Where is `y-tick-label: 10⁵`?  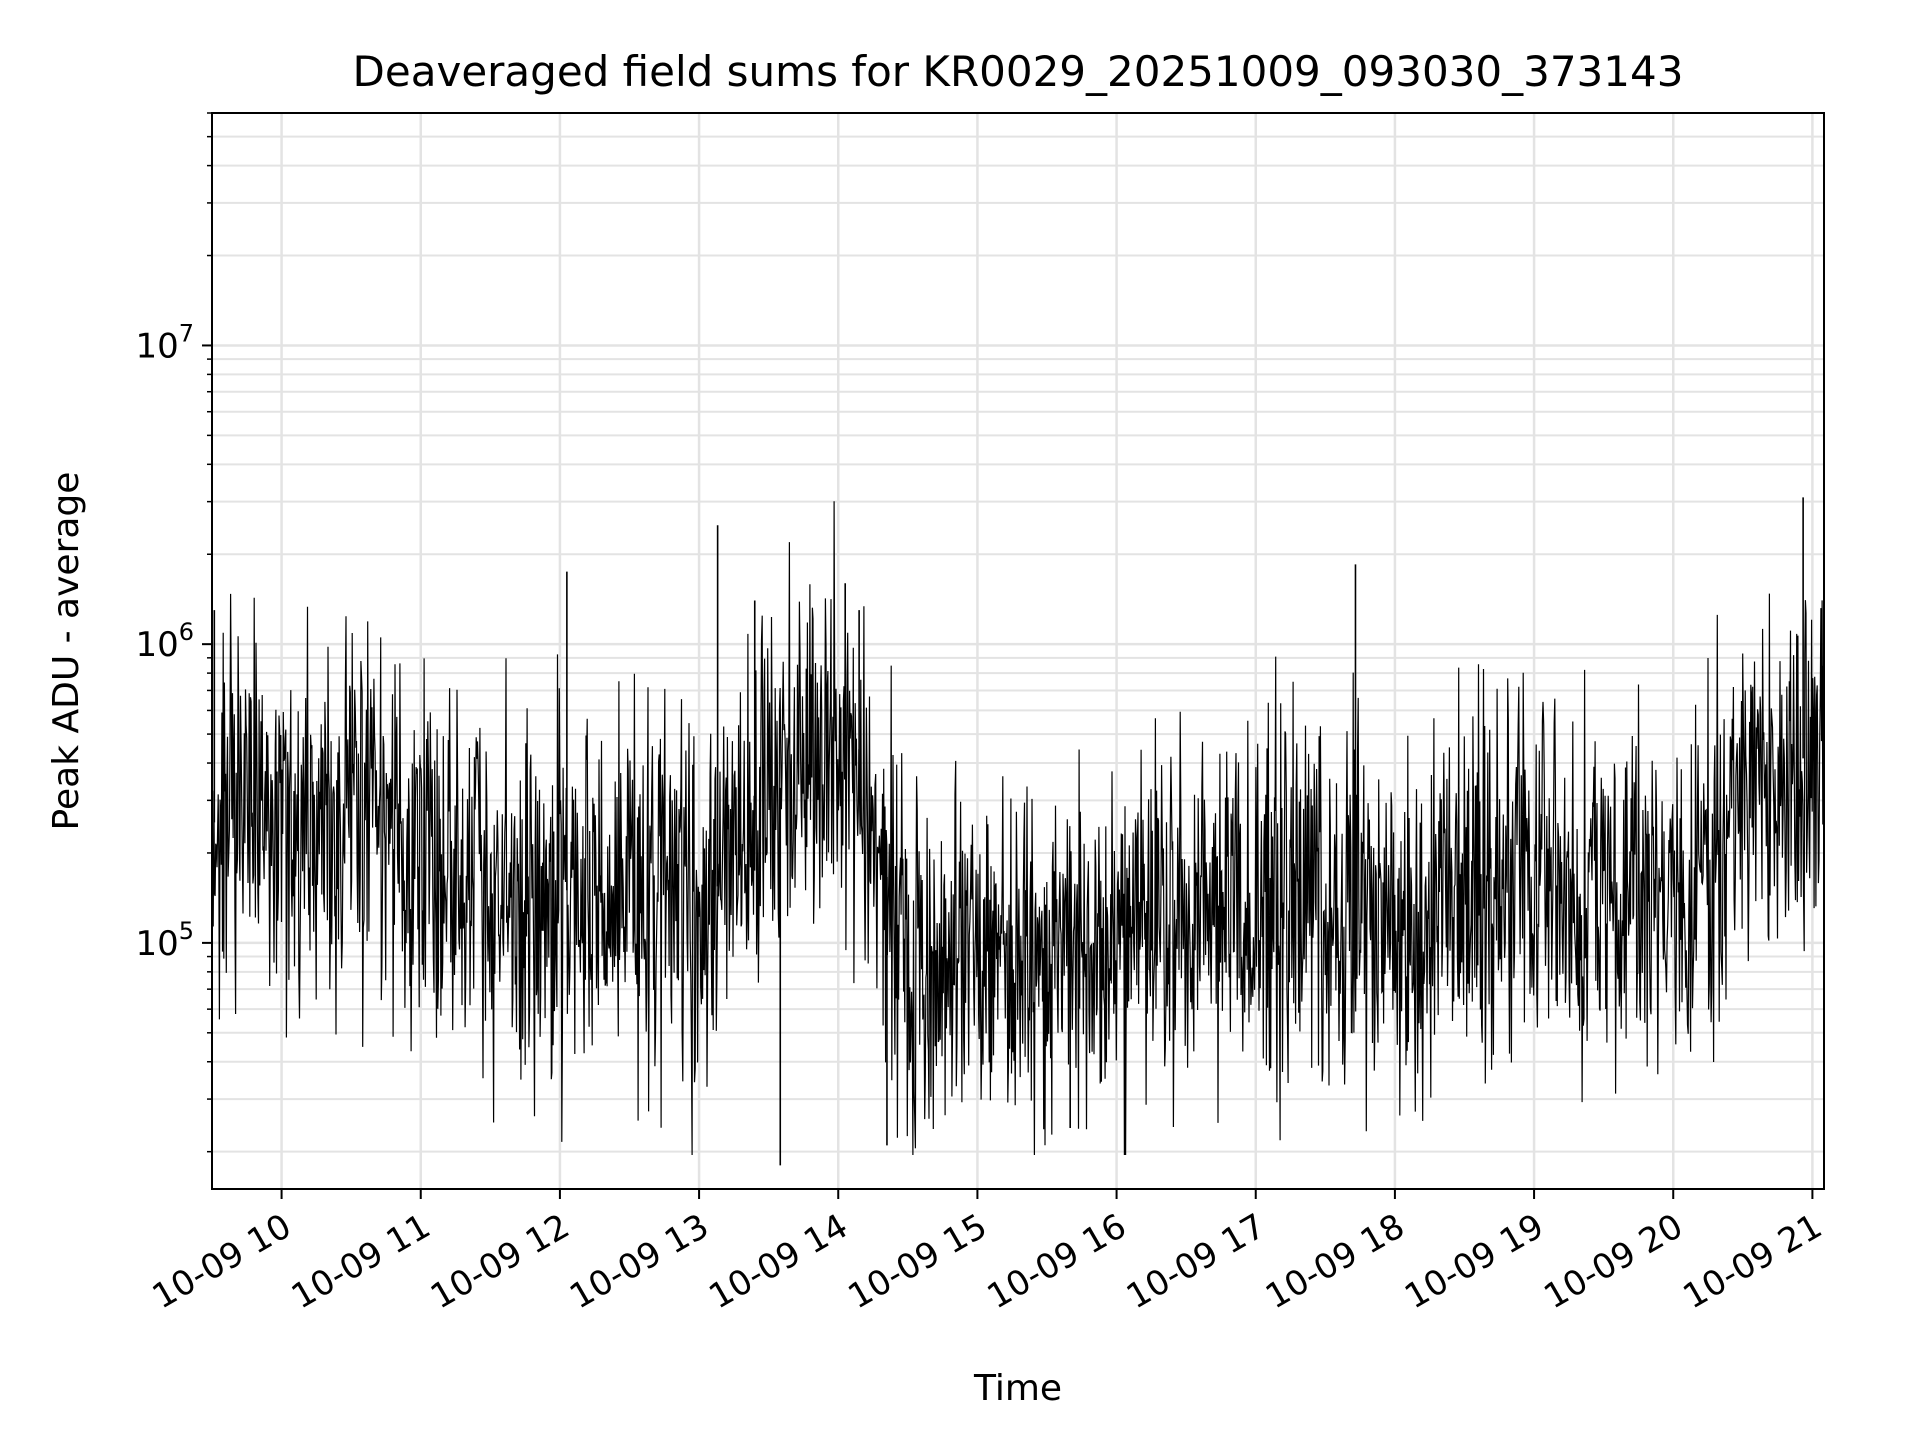
y-tick-label: 10⁵ is located at coordinates (164, 940).